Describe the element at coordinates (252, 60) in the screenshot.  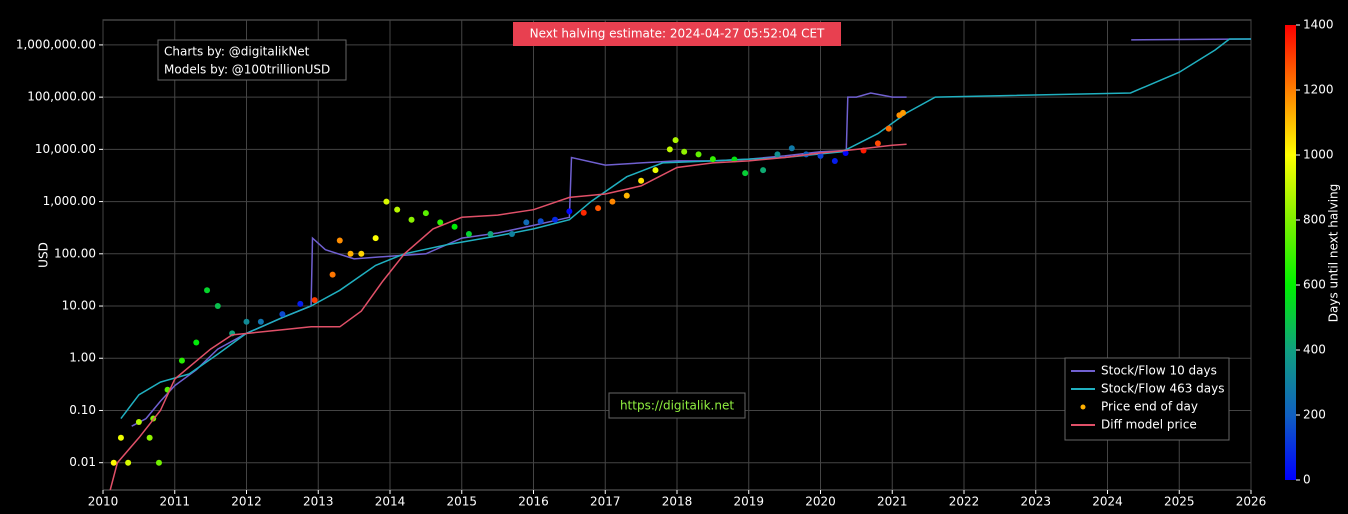
I see `credits-box` at that location.